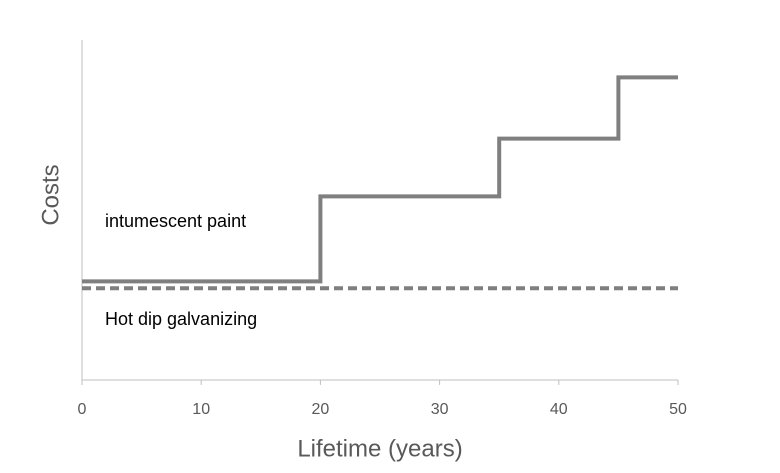 This screenshot has width=780, height=473. What do you see at coordinates (559, 409) in the screenshot?
I see `x-tick-label: 40` at bounding box center [559, 409].